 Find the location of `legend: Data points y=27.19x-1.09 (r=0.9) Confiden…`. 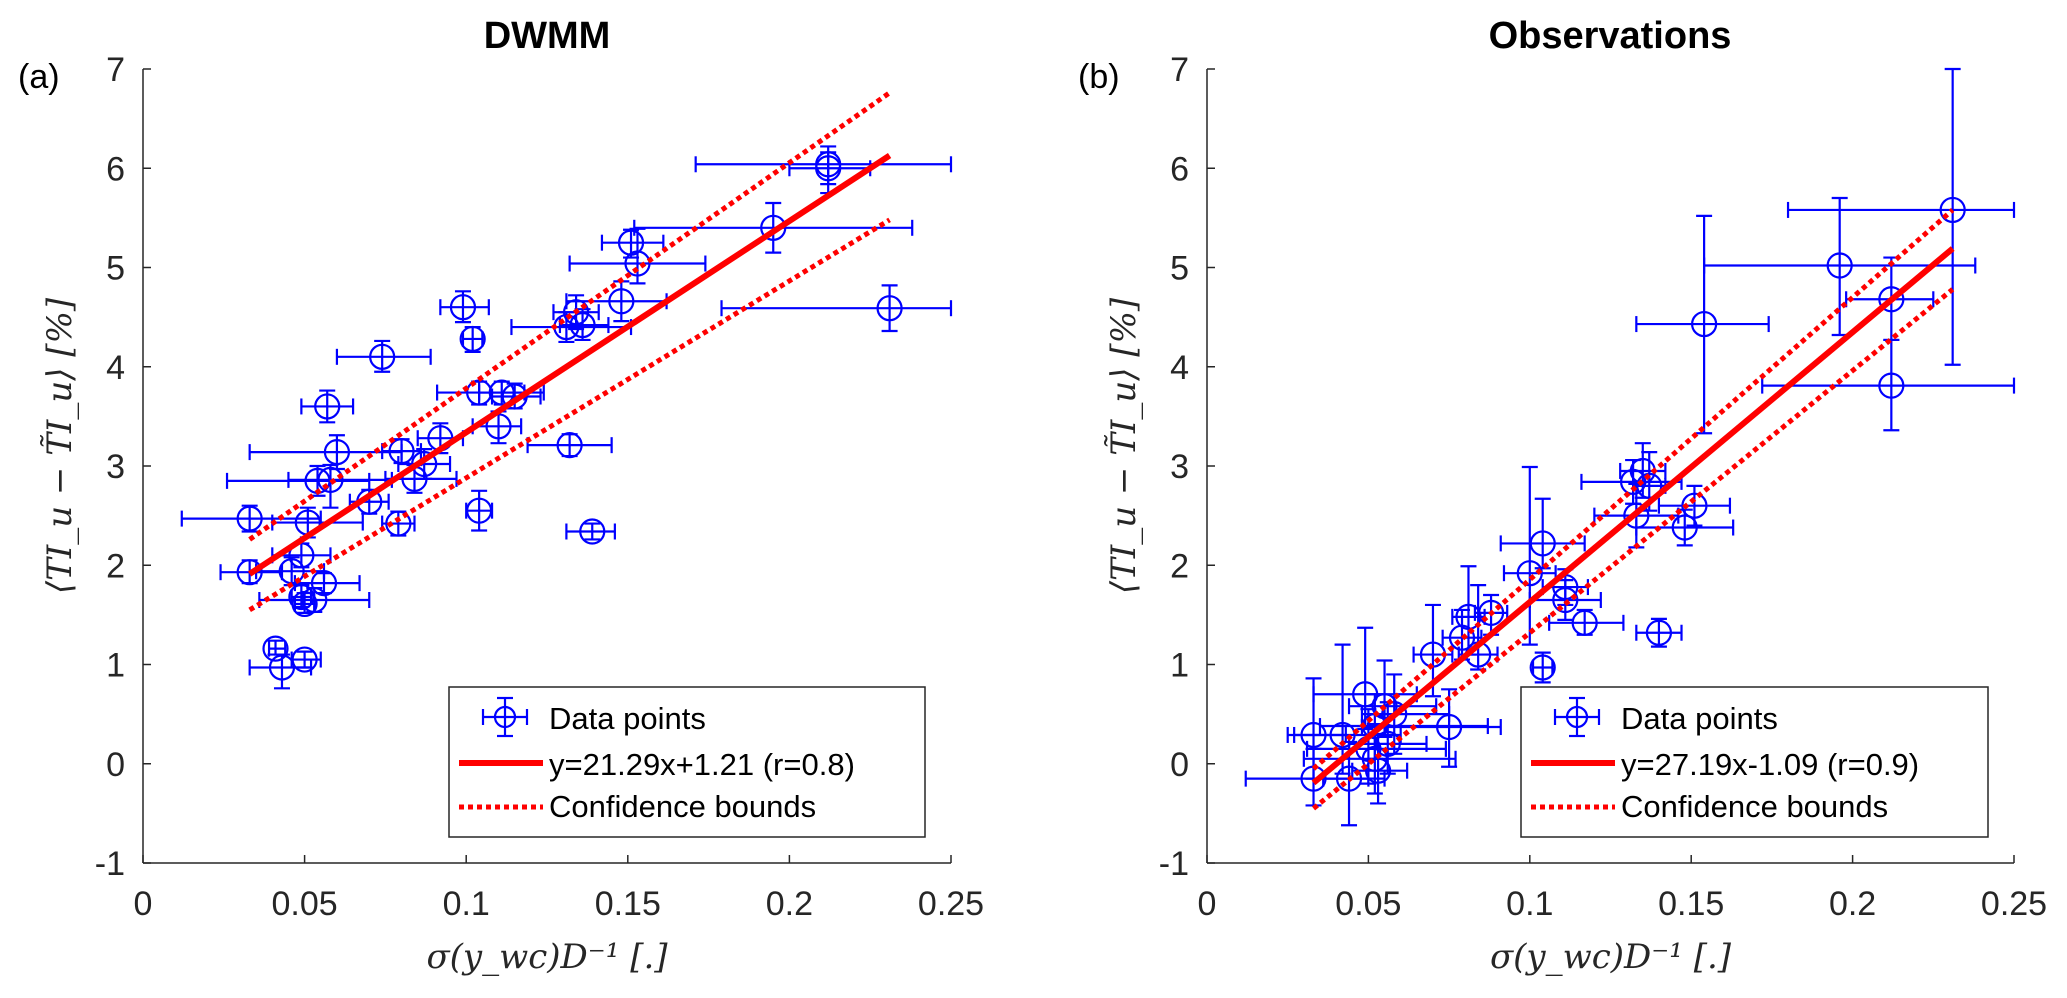

legend: Data points y=27.19x-1.09 (r=0.9) Confiden… is located at coordinates (1754, 762).